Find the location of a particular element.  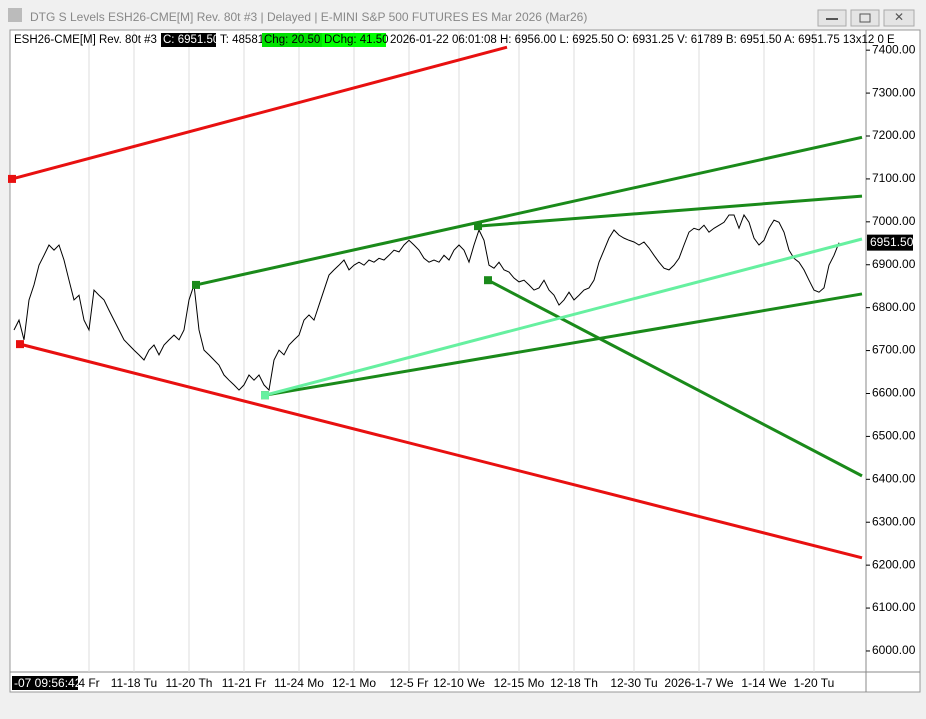

y-tick-label: 6100.00 is located at coordinates (894, 607).